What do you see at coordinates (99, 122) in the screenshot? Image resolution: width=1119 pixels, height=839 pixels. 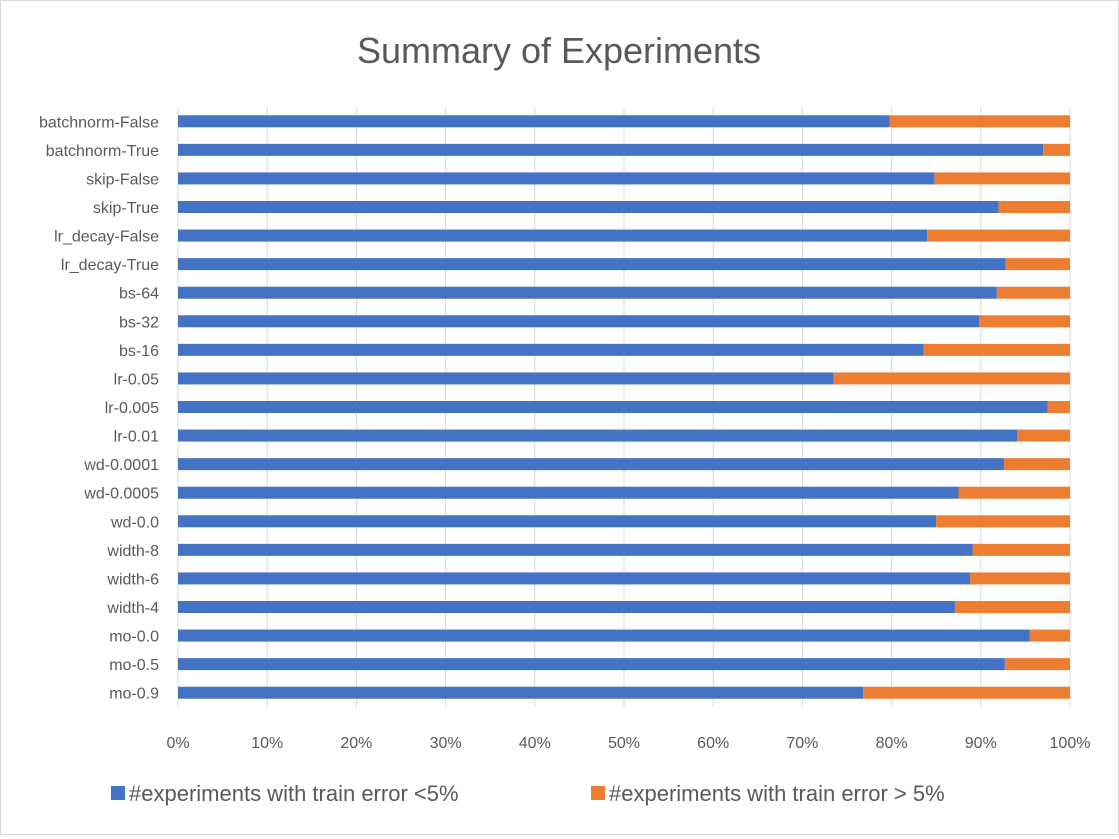 I see `category-label: batchnorm-False` at bounding box center [99, 122].